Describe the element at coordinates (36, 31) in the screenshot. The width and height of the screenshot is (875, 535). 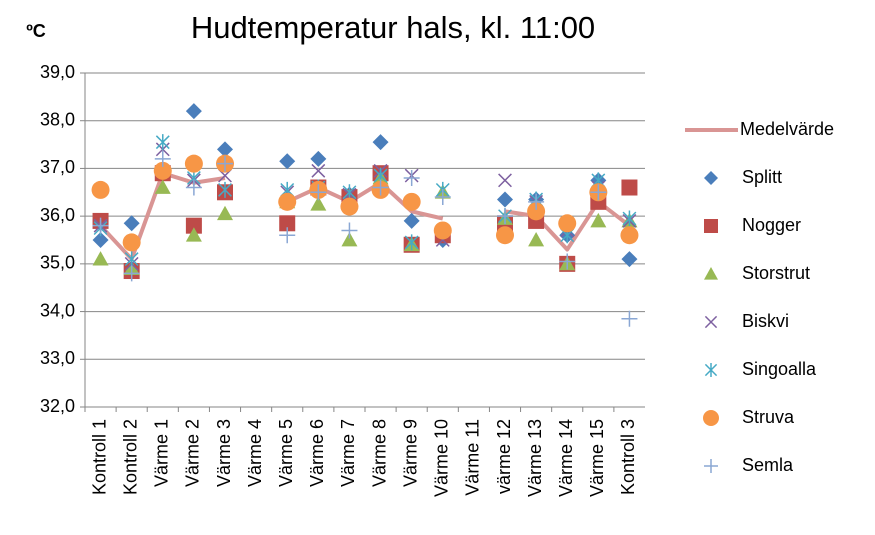
I see `y-axis-unit: ºC` at that location.